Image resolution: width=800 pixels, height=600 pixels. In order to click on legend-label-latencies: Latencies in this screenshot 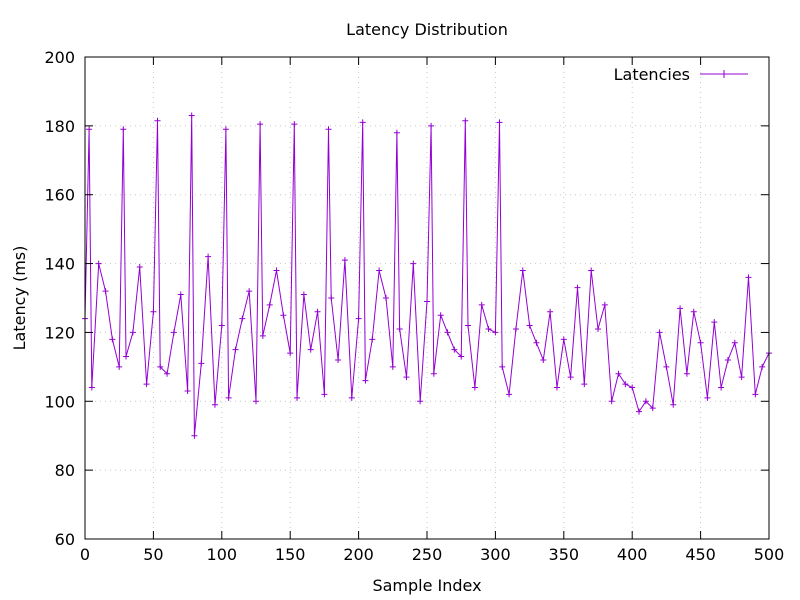, I will do `click(652, 74)`.